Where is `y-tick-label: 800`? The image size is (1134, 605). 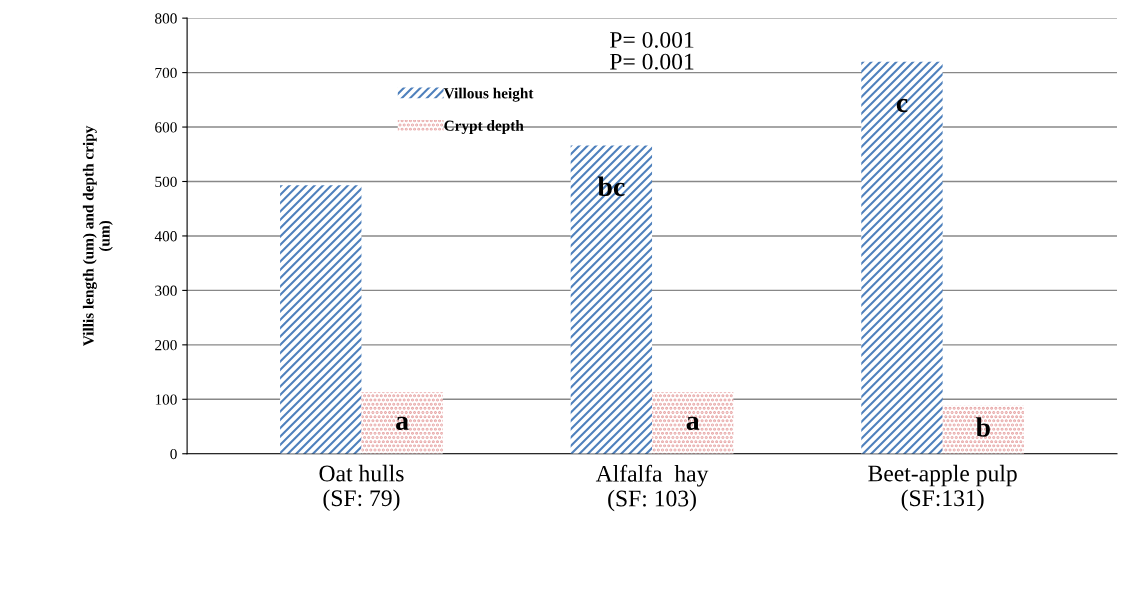 y-tick-label: 800 is located at coordinates (166, 18).